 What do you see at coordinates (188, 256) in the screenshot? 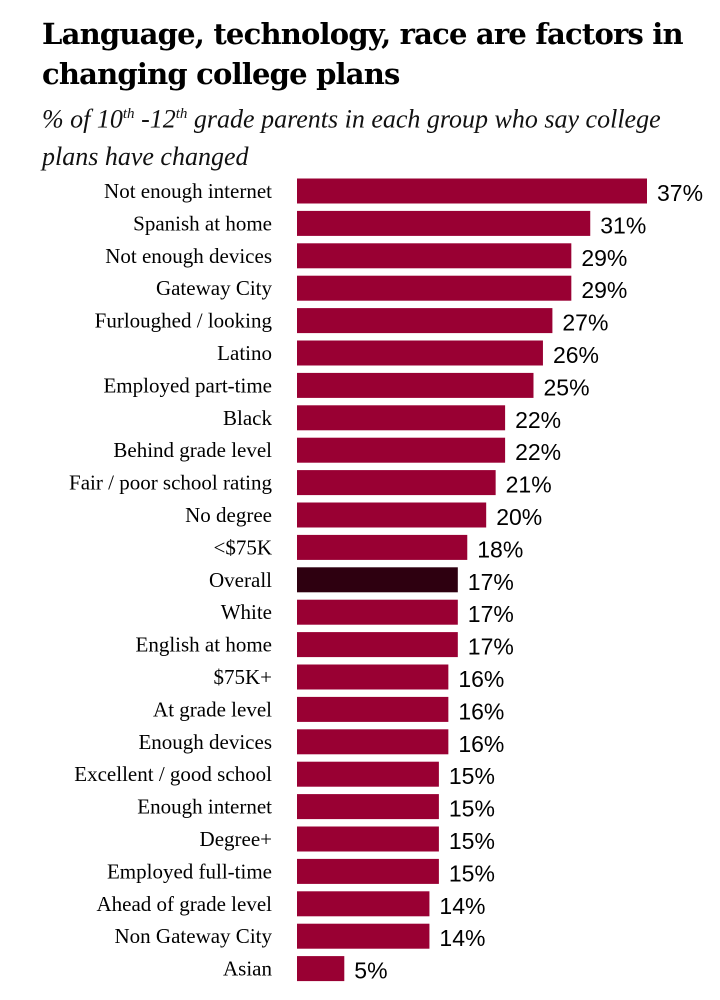
I see `category-label: Not enough devices` at bounding box center [188, 256].